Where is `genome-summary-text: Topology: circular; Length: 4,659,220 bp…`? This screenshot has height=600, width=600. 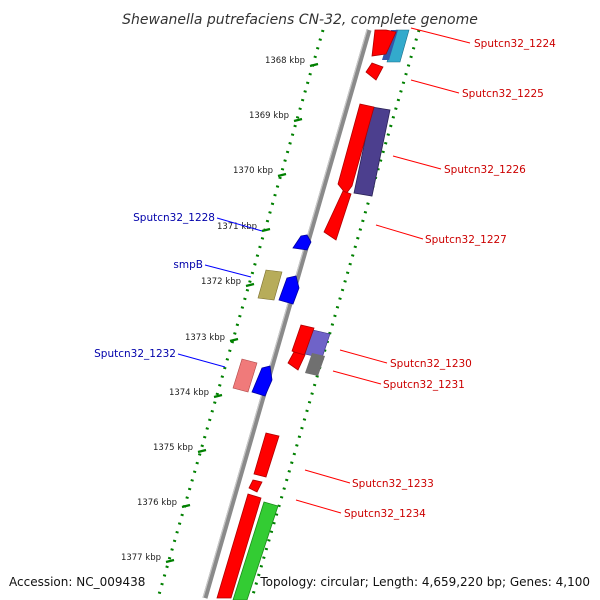 genome-summary-text: Topology: circular; Length: 4,659,220 bp… is located at coordinates (424, 582).